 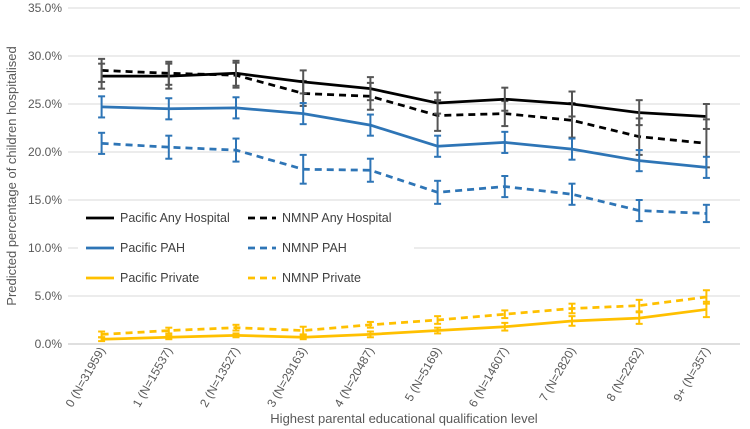 What do you see at coordinates (159, 278) in the screenshot?
I see `legend-label: Pacific Private` at bounding box center [159, 278].